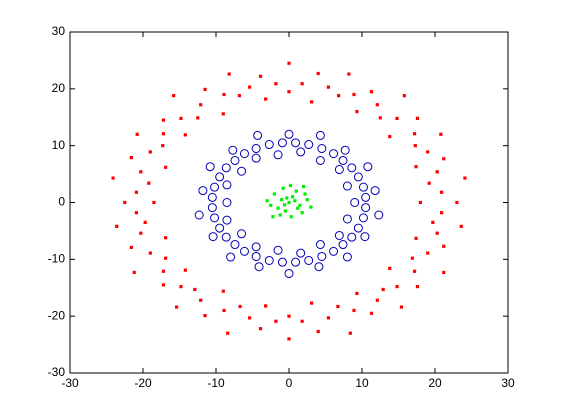  I want to click on x-tick-label: 0, so click(289, 383).